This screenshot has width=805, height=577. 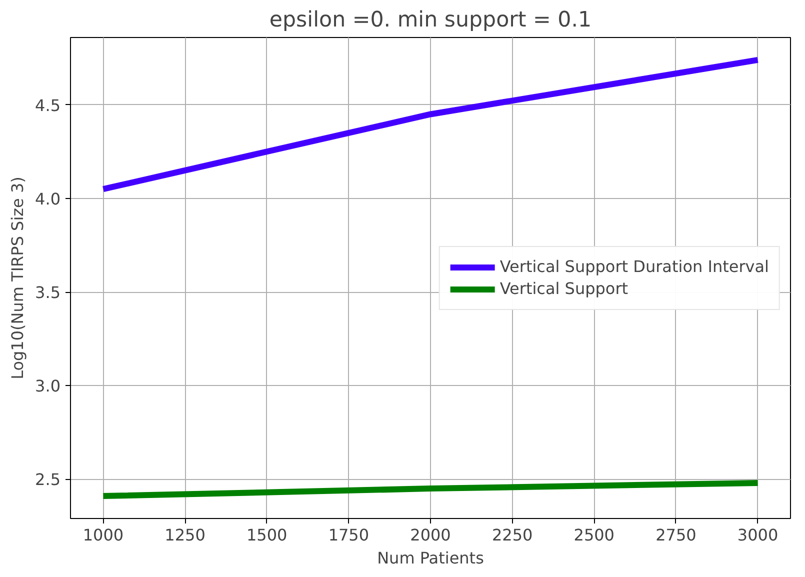 What do you see at coordinates (564, 288) in the screenshot?
I see `legend-label: Vertical Support` at bounding box center [564, 288].